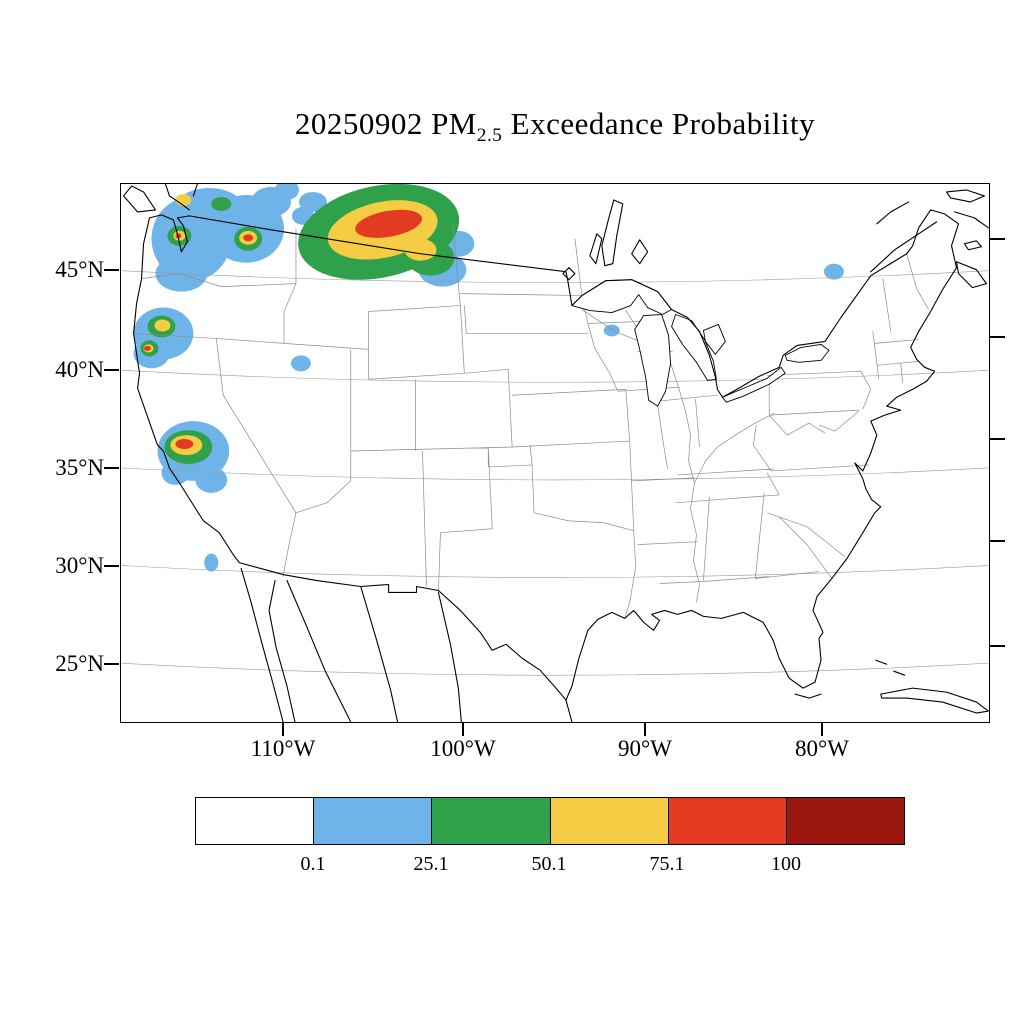 The height and width of the screenshot is (1024, 1024). I want to click on title-subscript: 2.5, so click(489, 136).